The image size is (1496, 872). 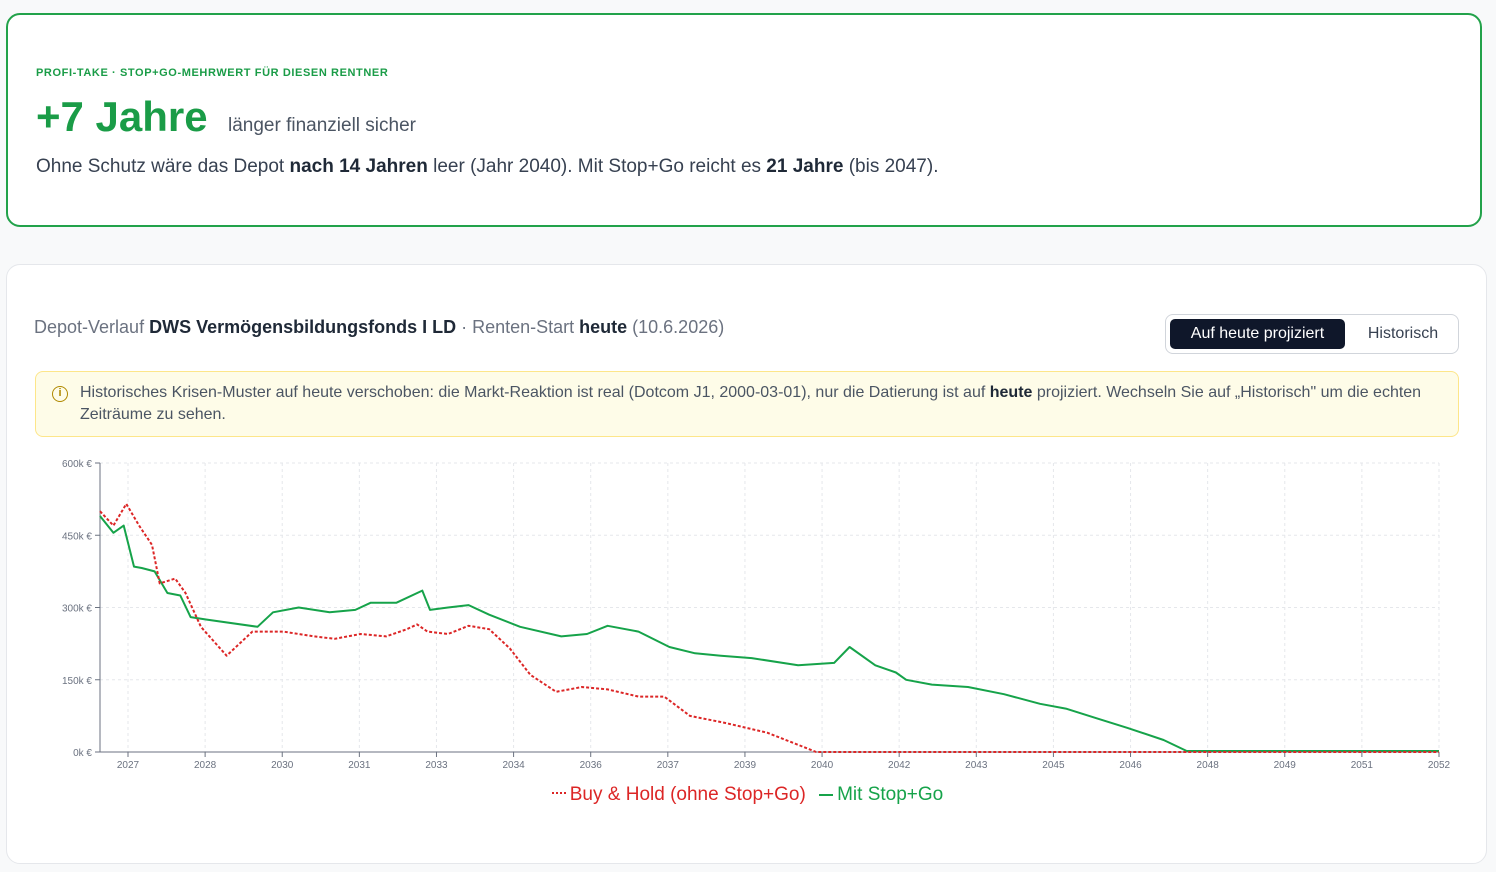 I want to click on start-date: (10.6.2026), so click(x=676, y=327).